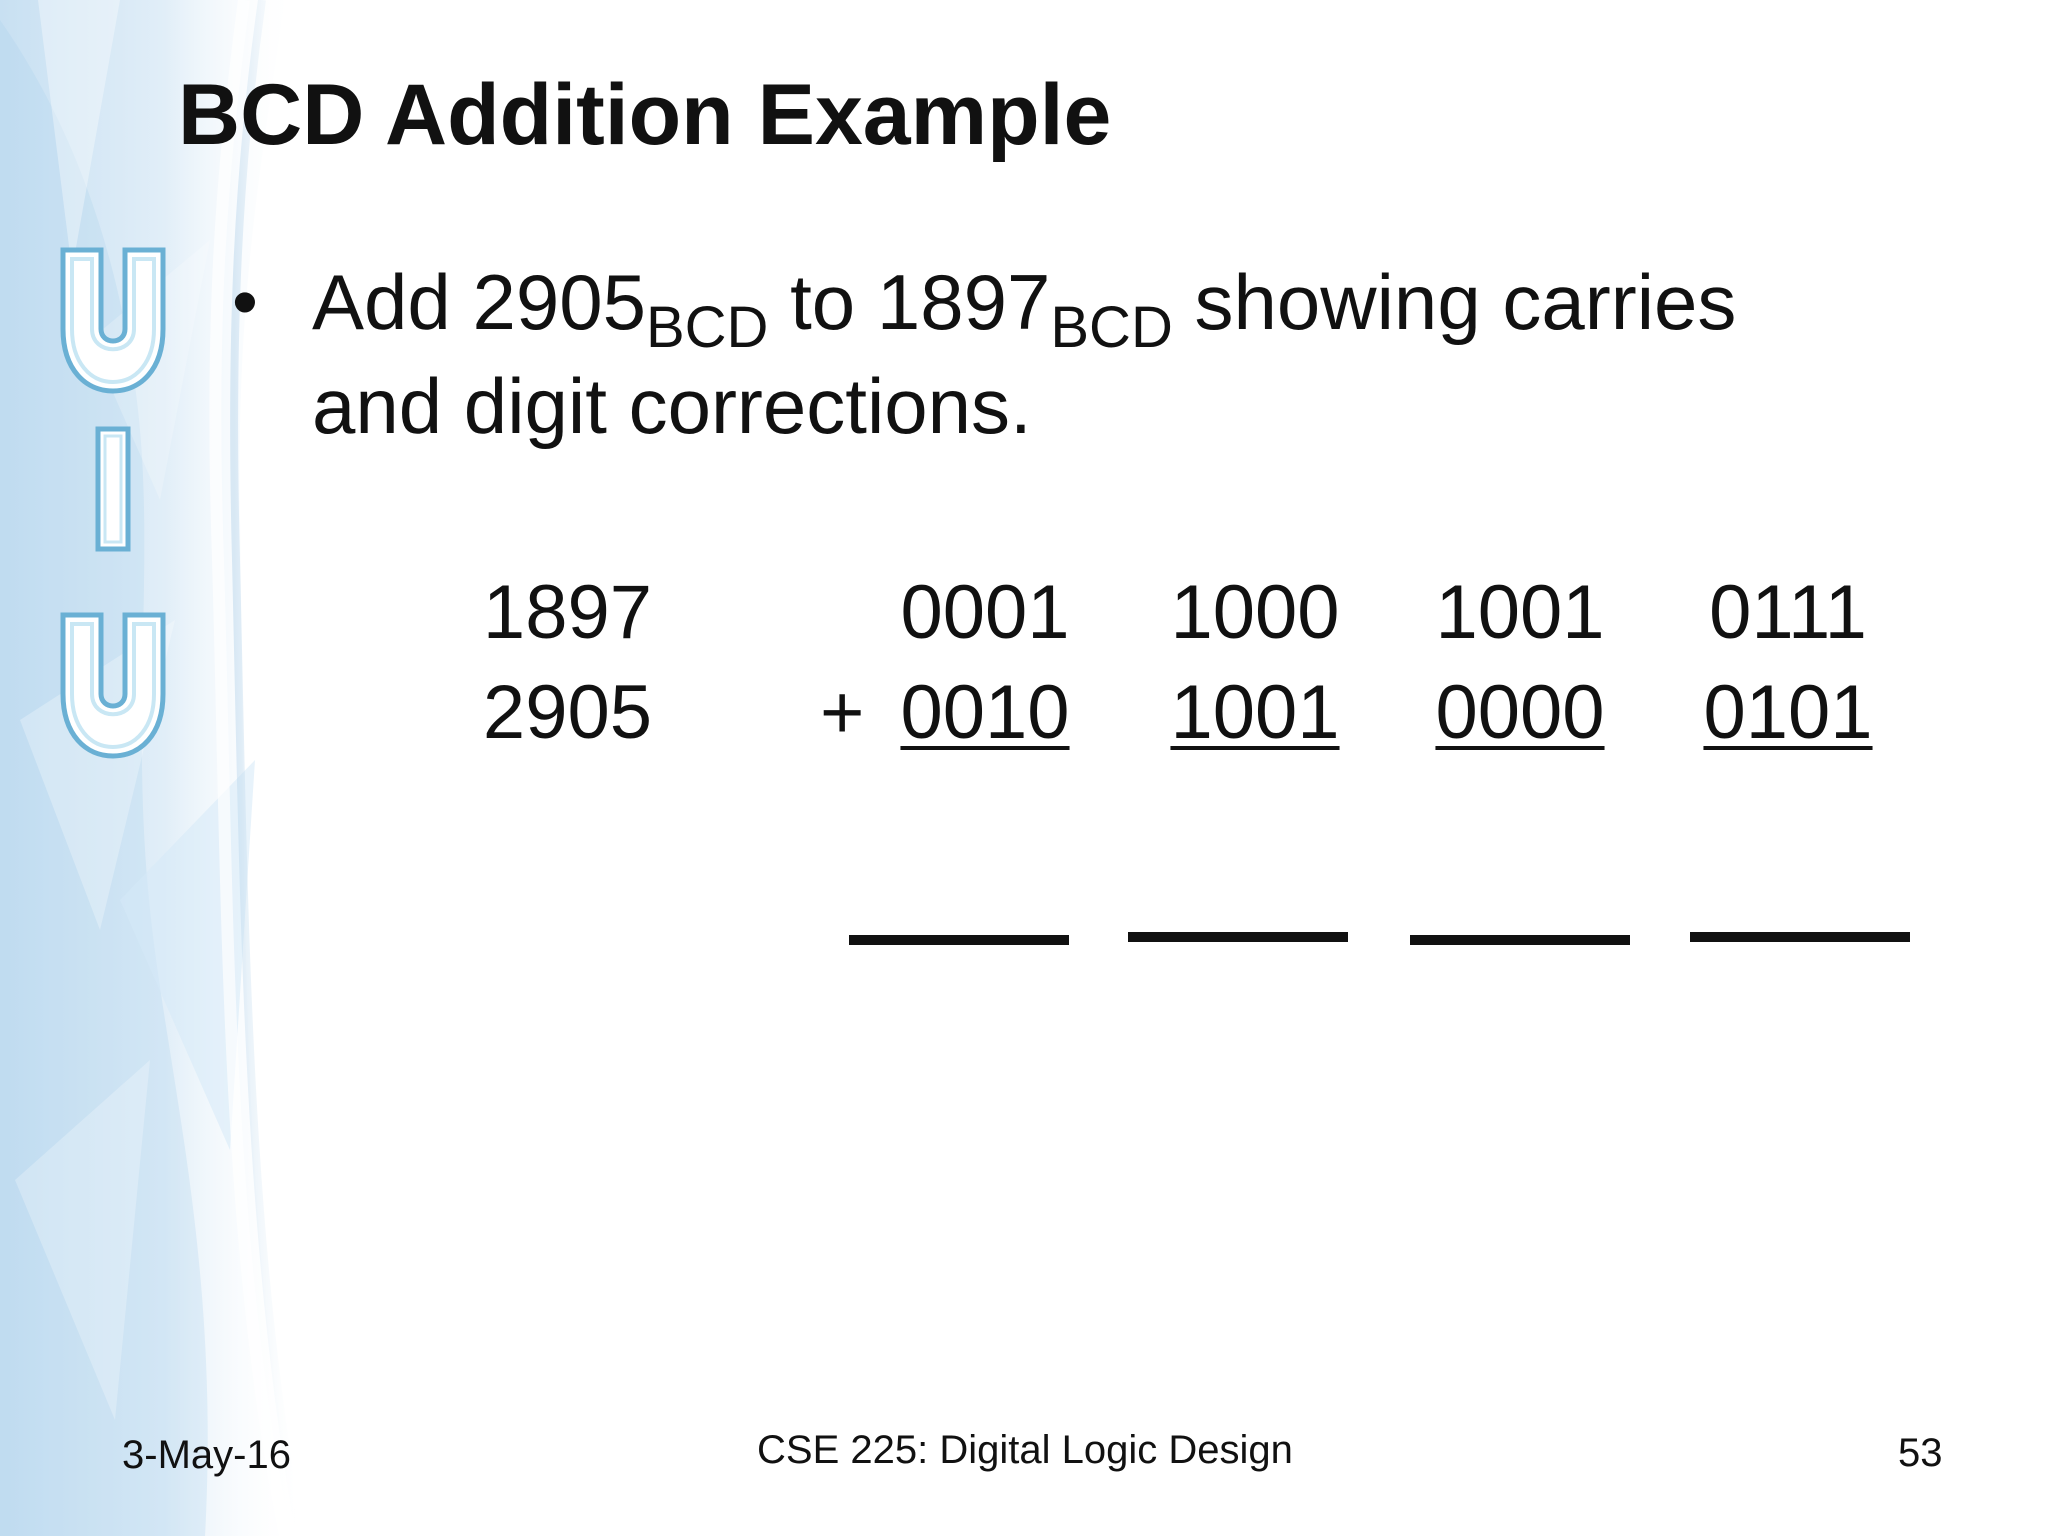 The image size is (2048, 1536). Describe the element at coordinates (1255, 712) in the screenshot. I see `bottom-nibble-2: 1001` at that location.